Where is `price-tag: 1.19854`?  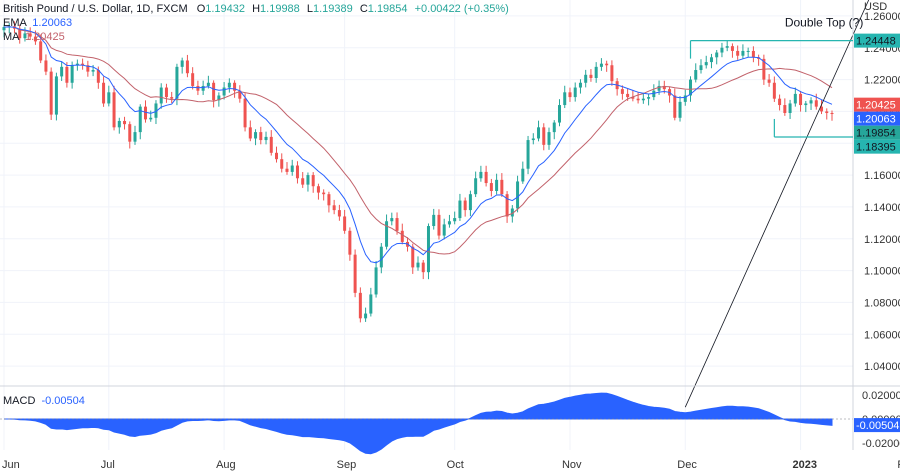 price-tag: 1.19854 is located at coordinates (876, 134).